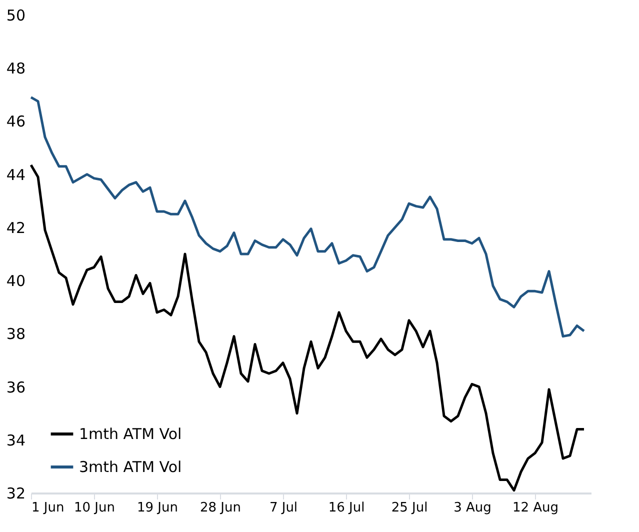  Describe the element at coordinates (346, 508) in the screenshot. I see `x-tick-label: 16 Jul` at that location.